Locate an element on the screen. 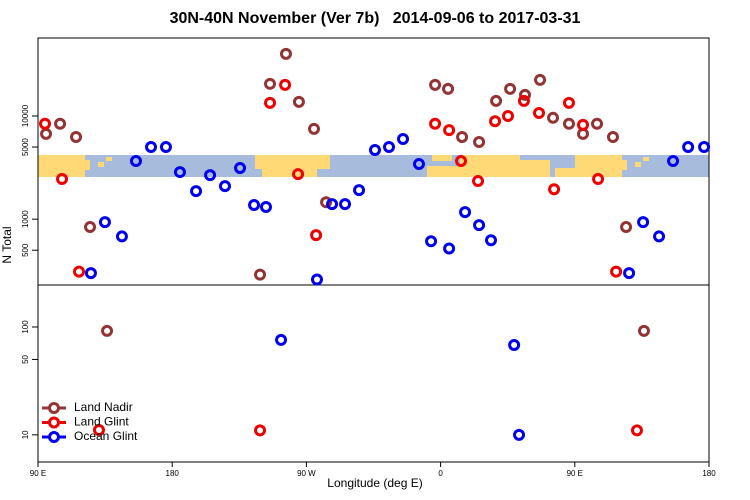  y-tick-label: 1000 is located at coordinates (25, 219).